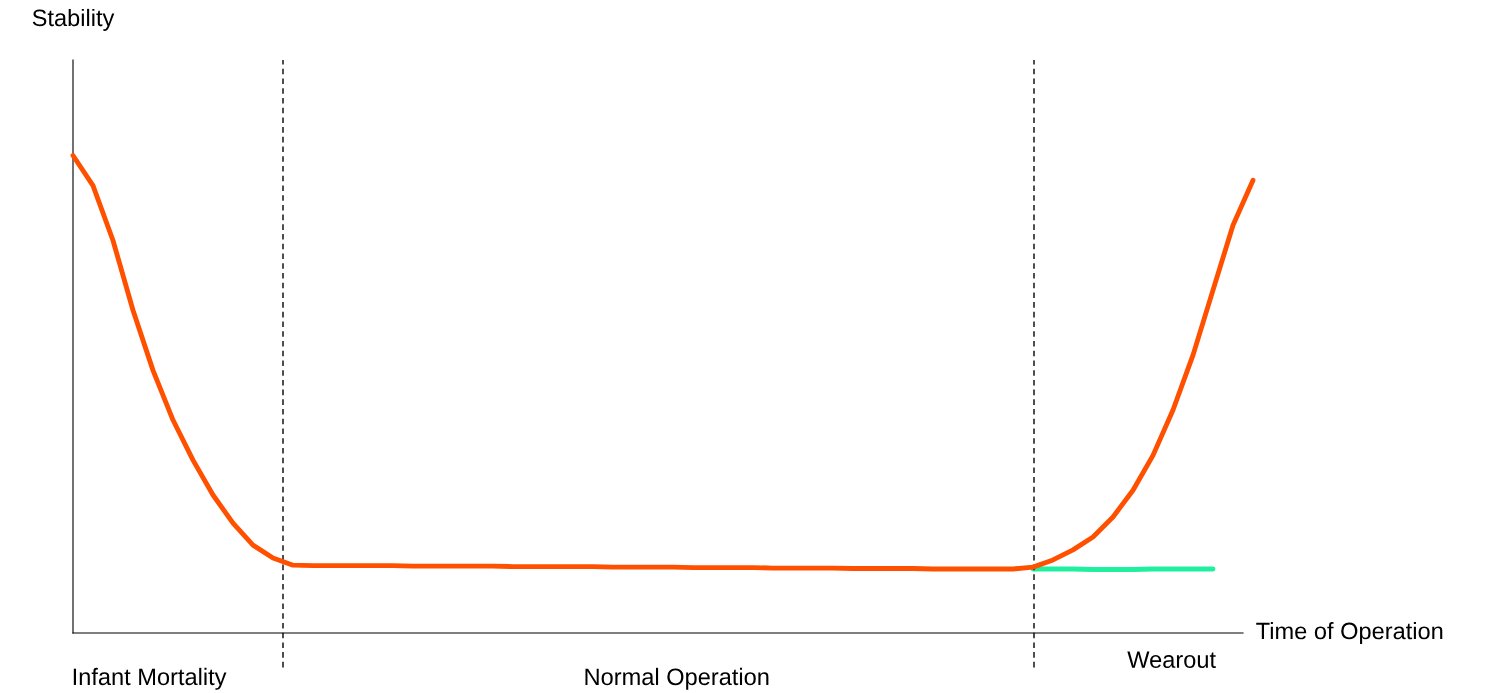 Image resolution: width=1493 pixels, height=693 pixels. What do you see at coordinates (73, 19) in the screenshot?
I see `text: Stability` at bounding box center [73, 19].